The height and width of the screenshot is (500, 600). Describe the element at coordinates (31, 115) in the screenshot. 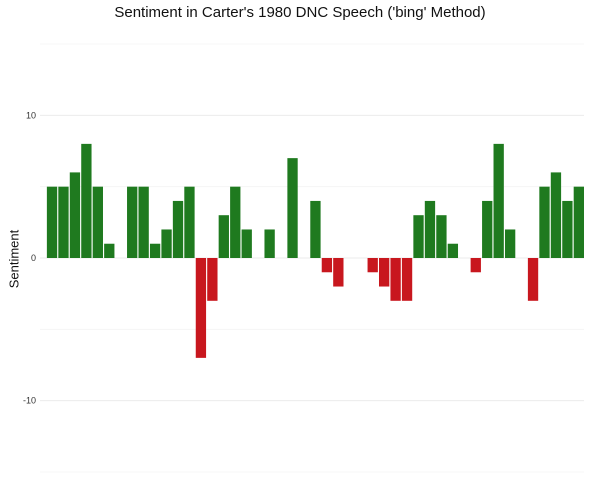

I see `y-tick-label: 10` at that location.